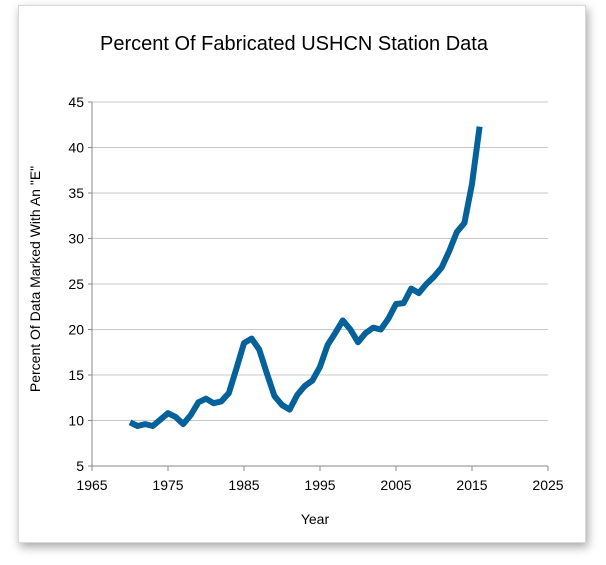 Image resolution: width=606 pixels, height=565 pixels. I want to click on y-tick-label: 20, so click(76, 330).